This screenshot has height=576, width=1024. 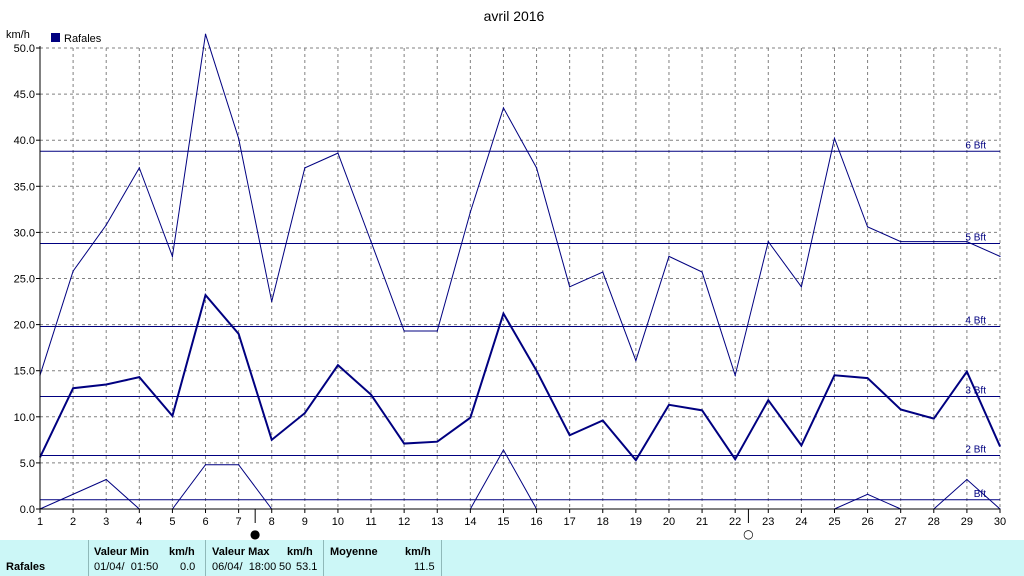 What do you see at coordinates (83, 39) in the screenshot?
I see `legend-label: Rafales` at bounding box center [83, 39].